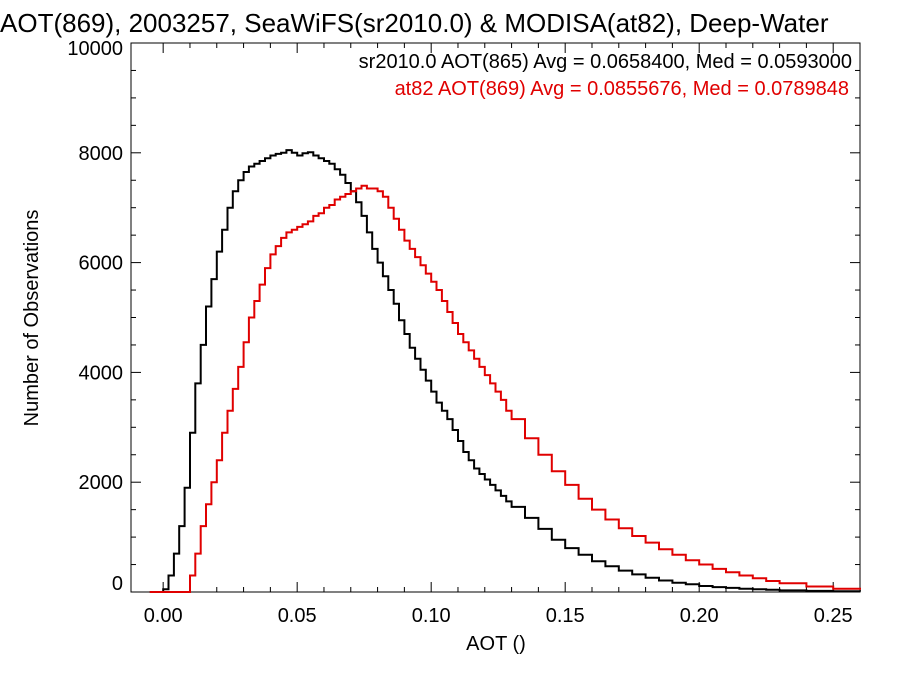  What do you see at coordinates (101, 264) in the screenshot?
I see `y-tick-label: 6000` at bounding box center [101, 264].